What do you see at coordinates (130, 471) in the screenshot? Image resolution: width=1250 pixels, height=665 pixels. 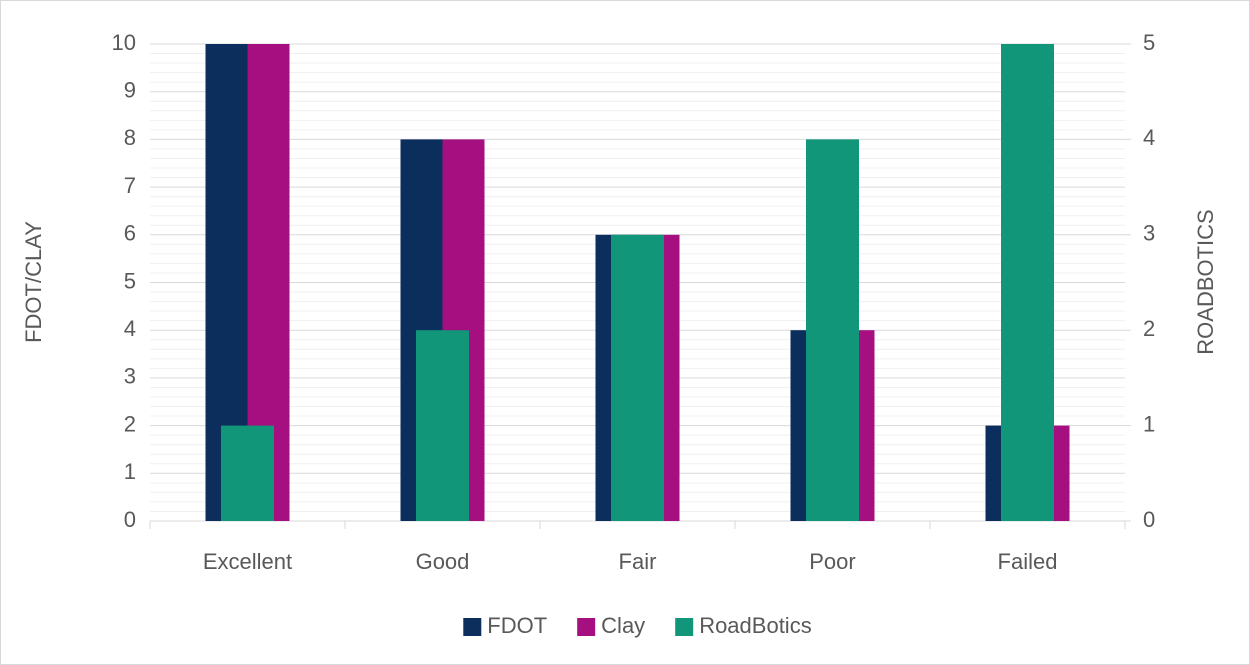 I see `y-tick-label: 1` at bounding box center [130, 471].